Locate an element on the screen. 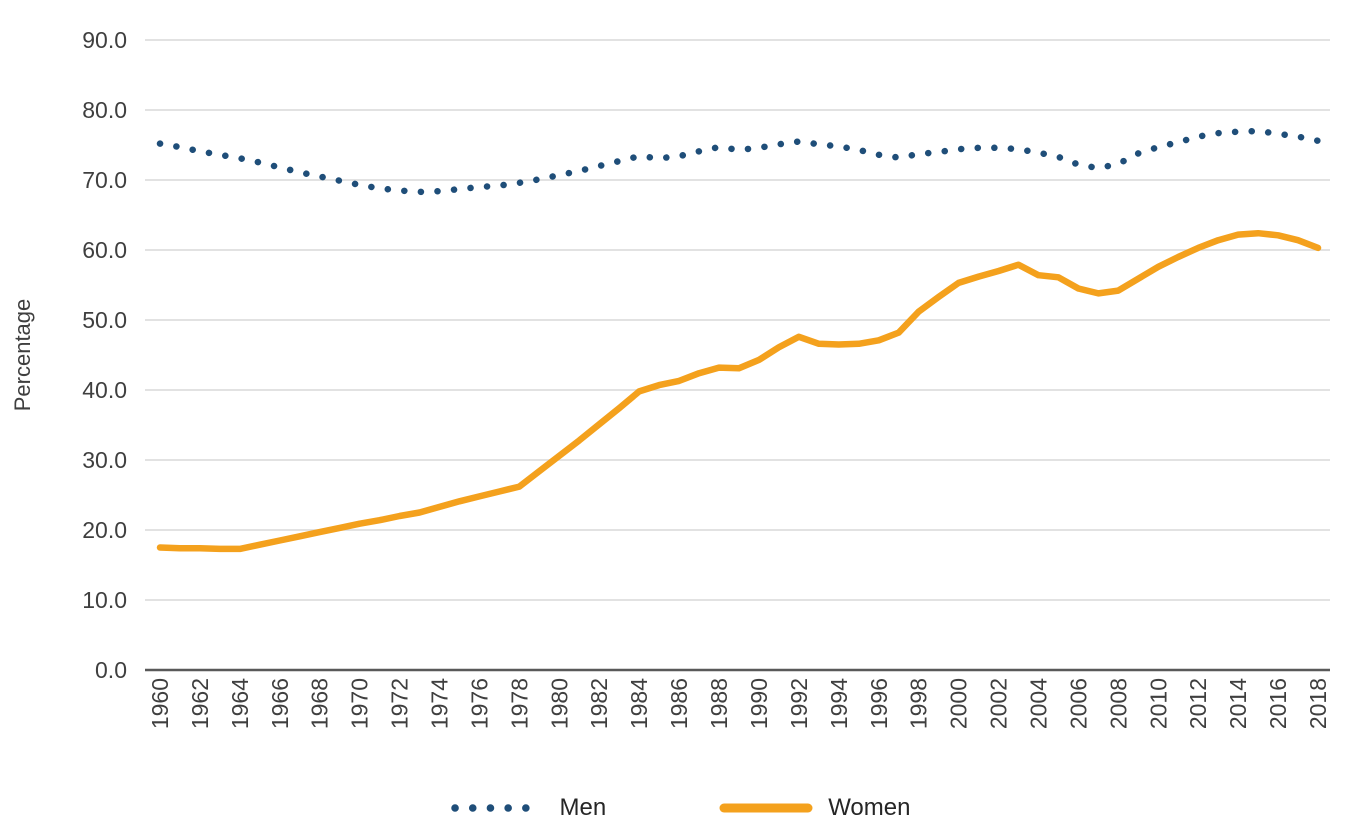 The image size is (1360, 838). y-axis-title: Percentage is located at coordinates (22, 355).